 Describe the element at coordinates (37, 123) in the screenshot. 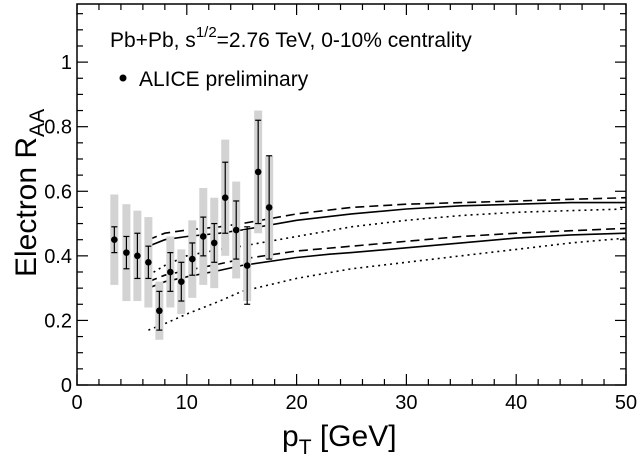

I see `y-axis-title-sub: AA` at that location.